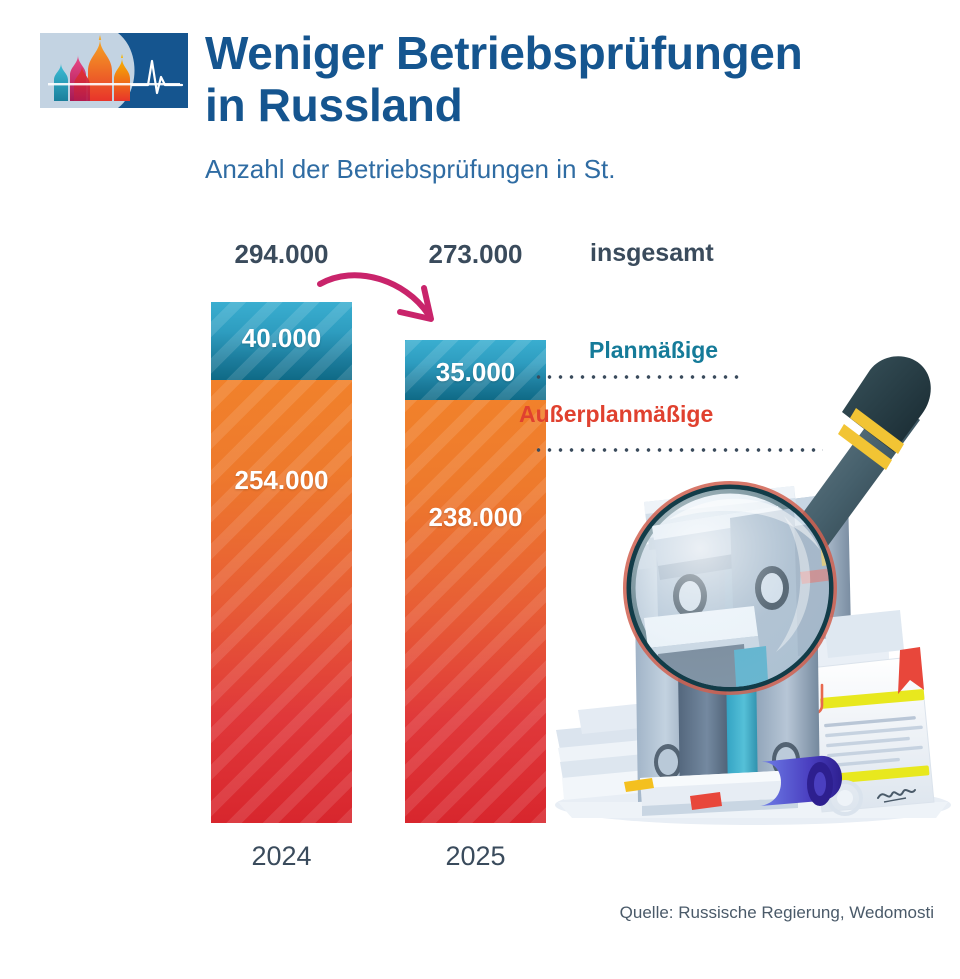 The image size is (960, 979). Describe the element at coordinates (652, 253) in the screenshot. I see `total-label: insgesamt` at that location.